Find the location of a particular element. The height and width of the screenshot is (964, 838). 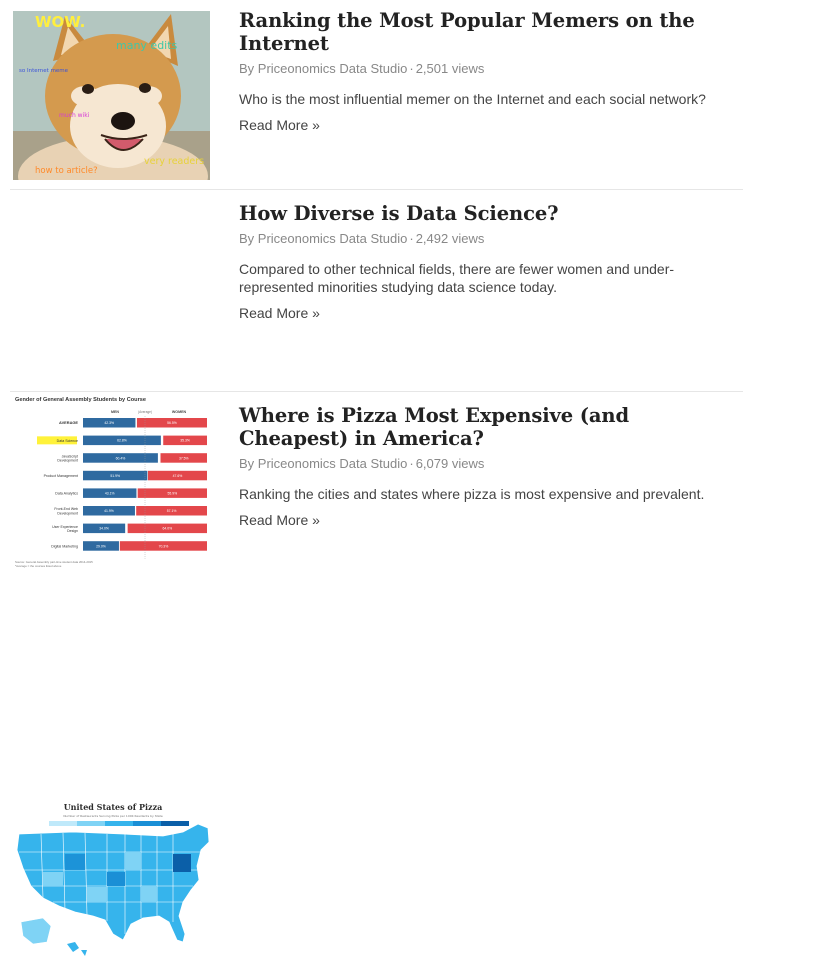

chart-value-label: 43.1% is located at coordinates (110, 493).